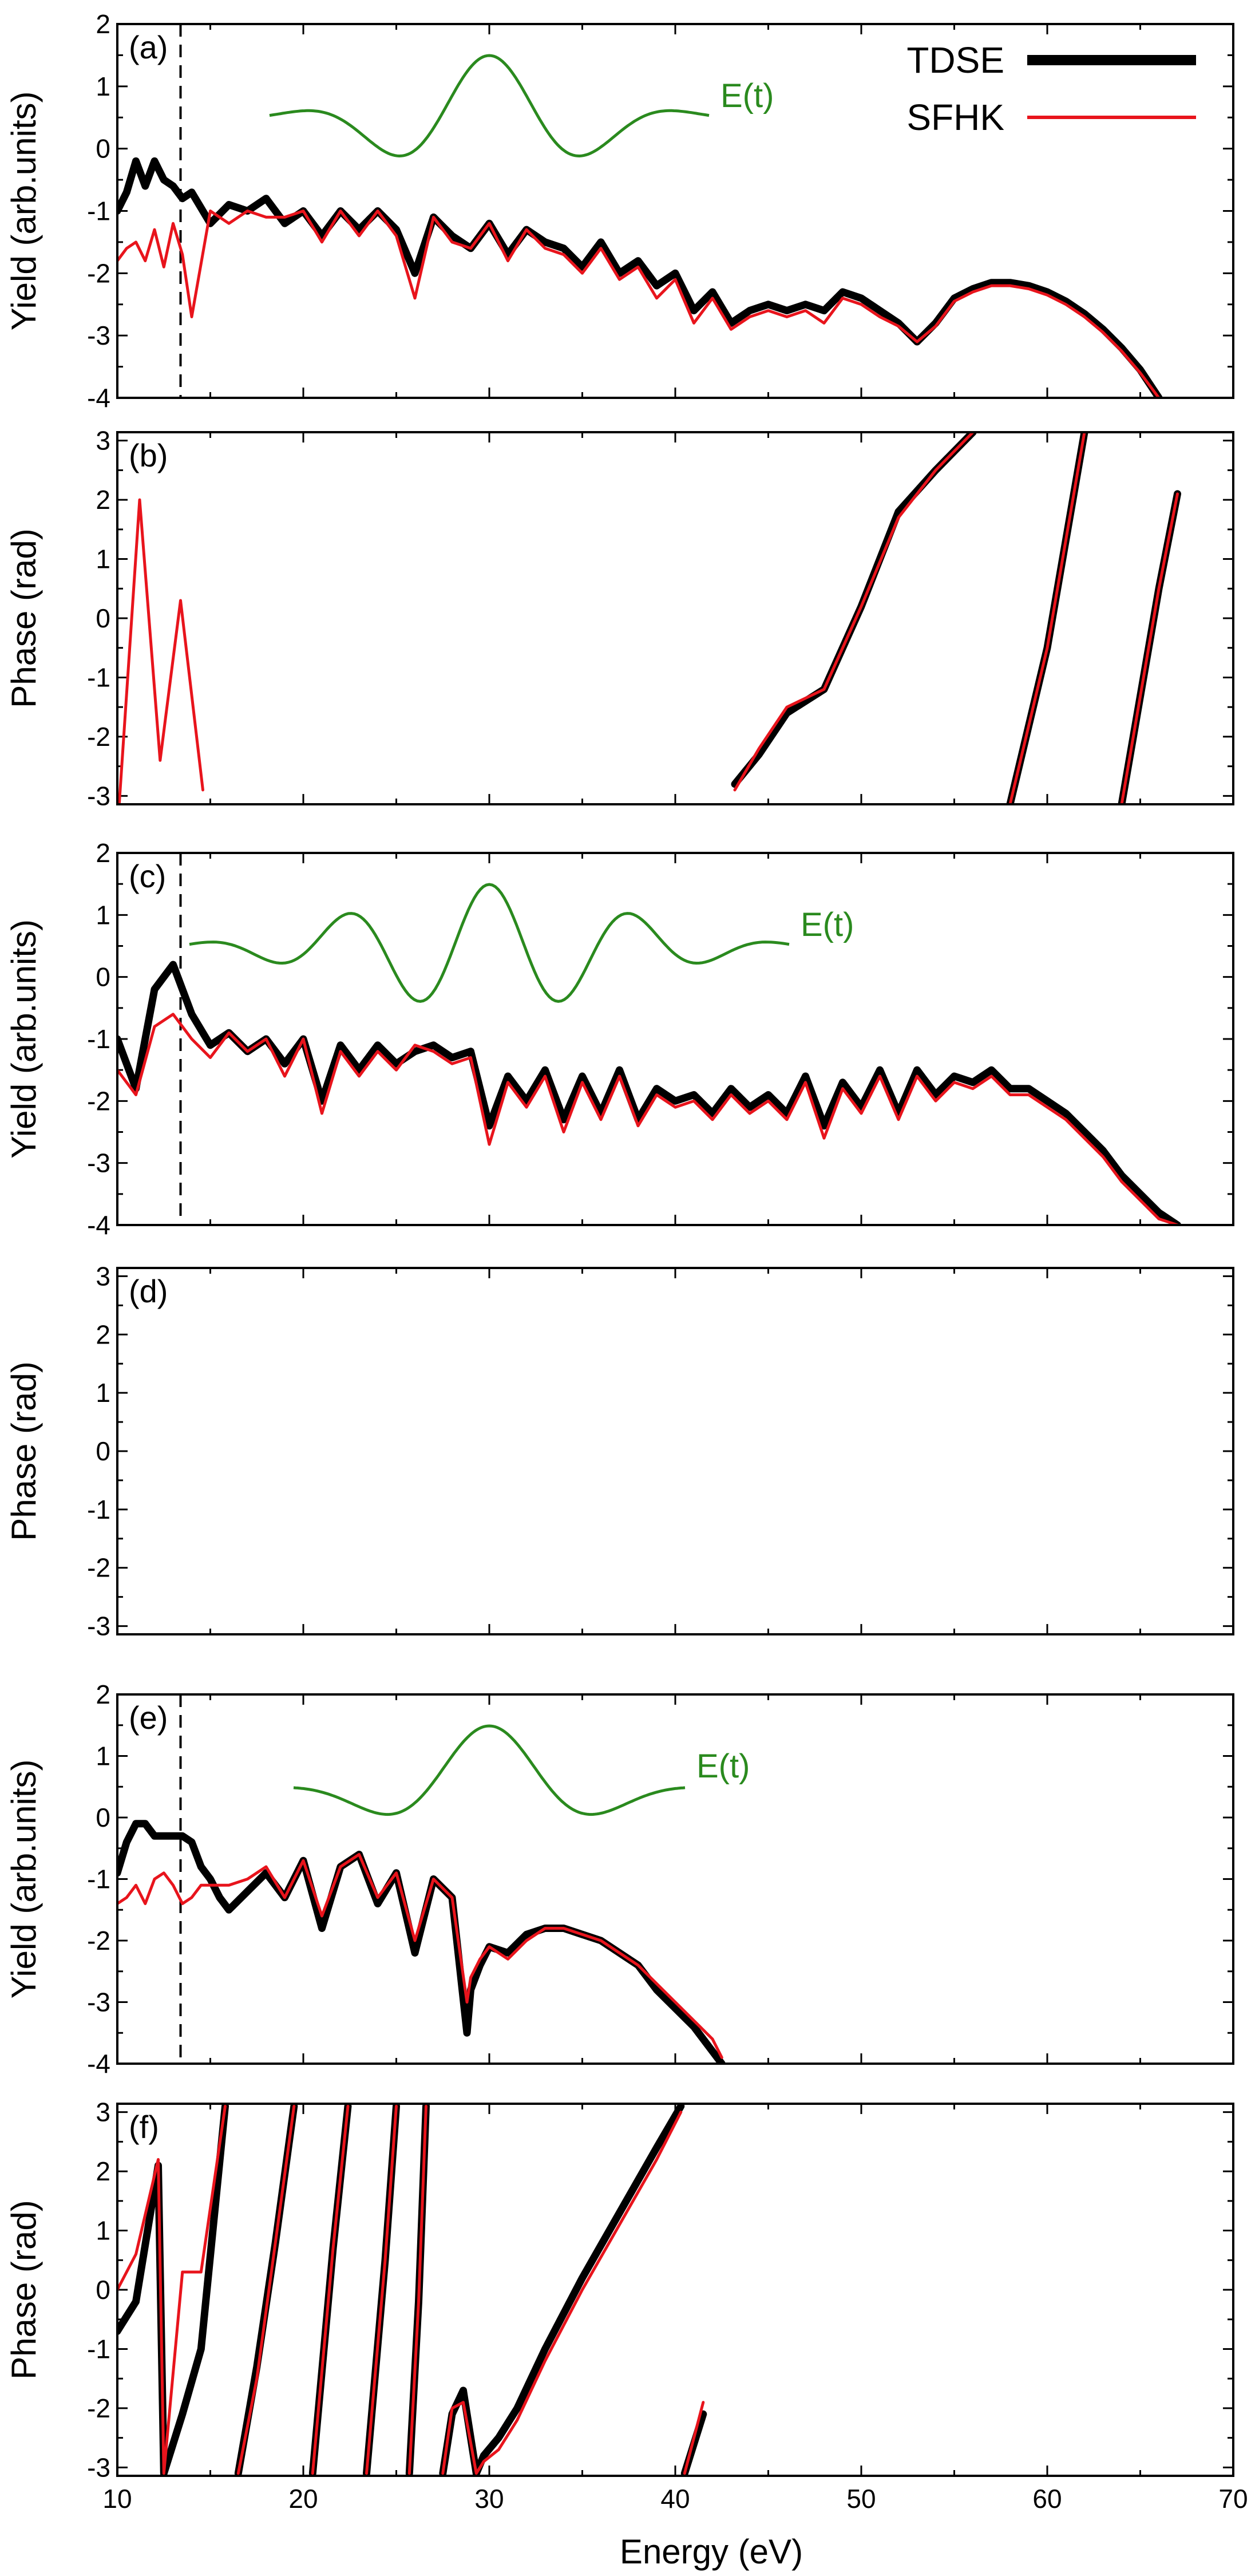 The height and width of the screenshot is (2576, 1259). I want to click on x-tick-label: 70, so click(1233, 2499).